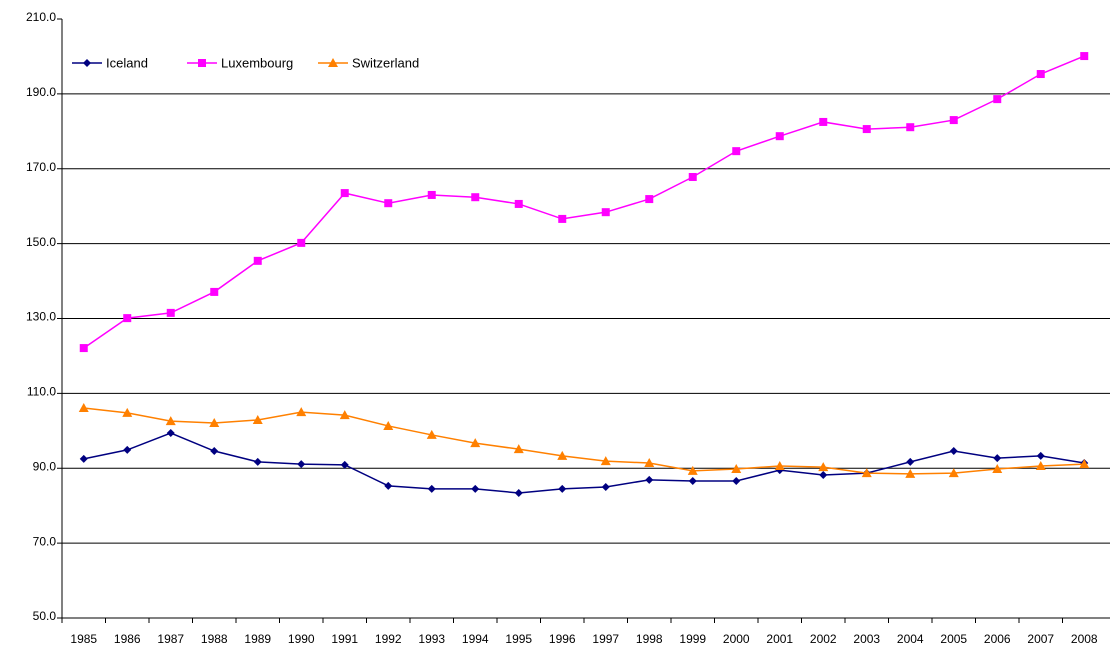  Describe the element at coordinates (344, 639) in the screenshot. I see `x-tick-label: 1991` at that location.